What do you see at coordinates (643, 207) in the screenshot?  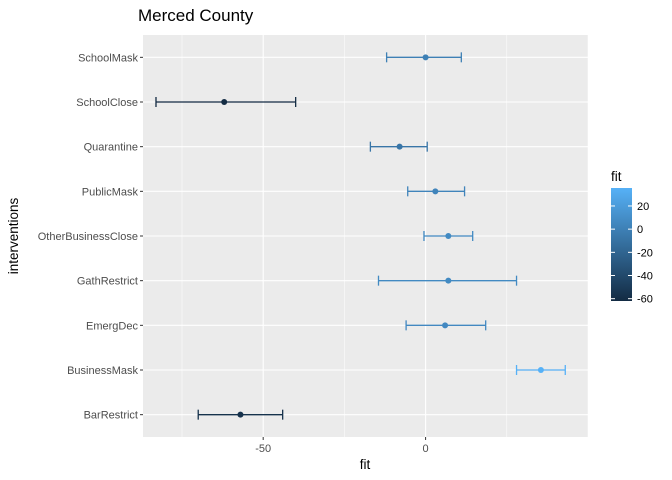 I see `legend-tick-label: 20` at bounding box center [643, 207].